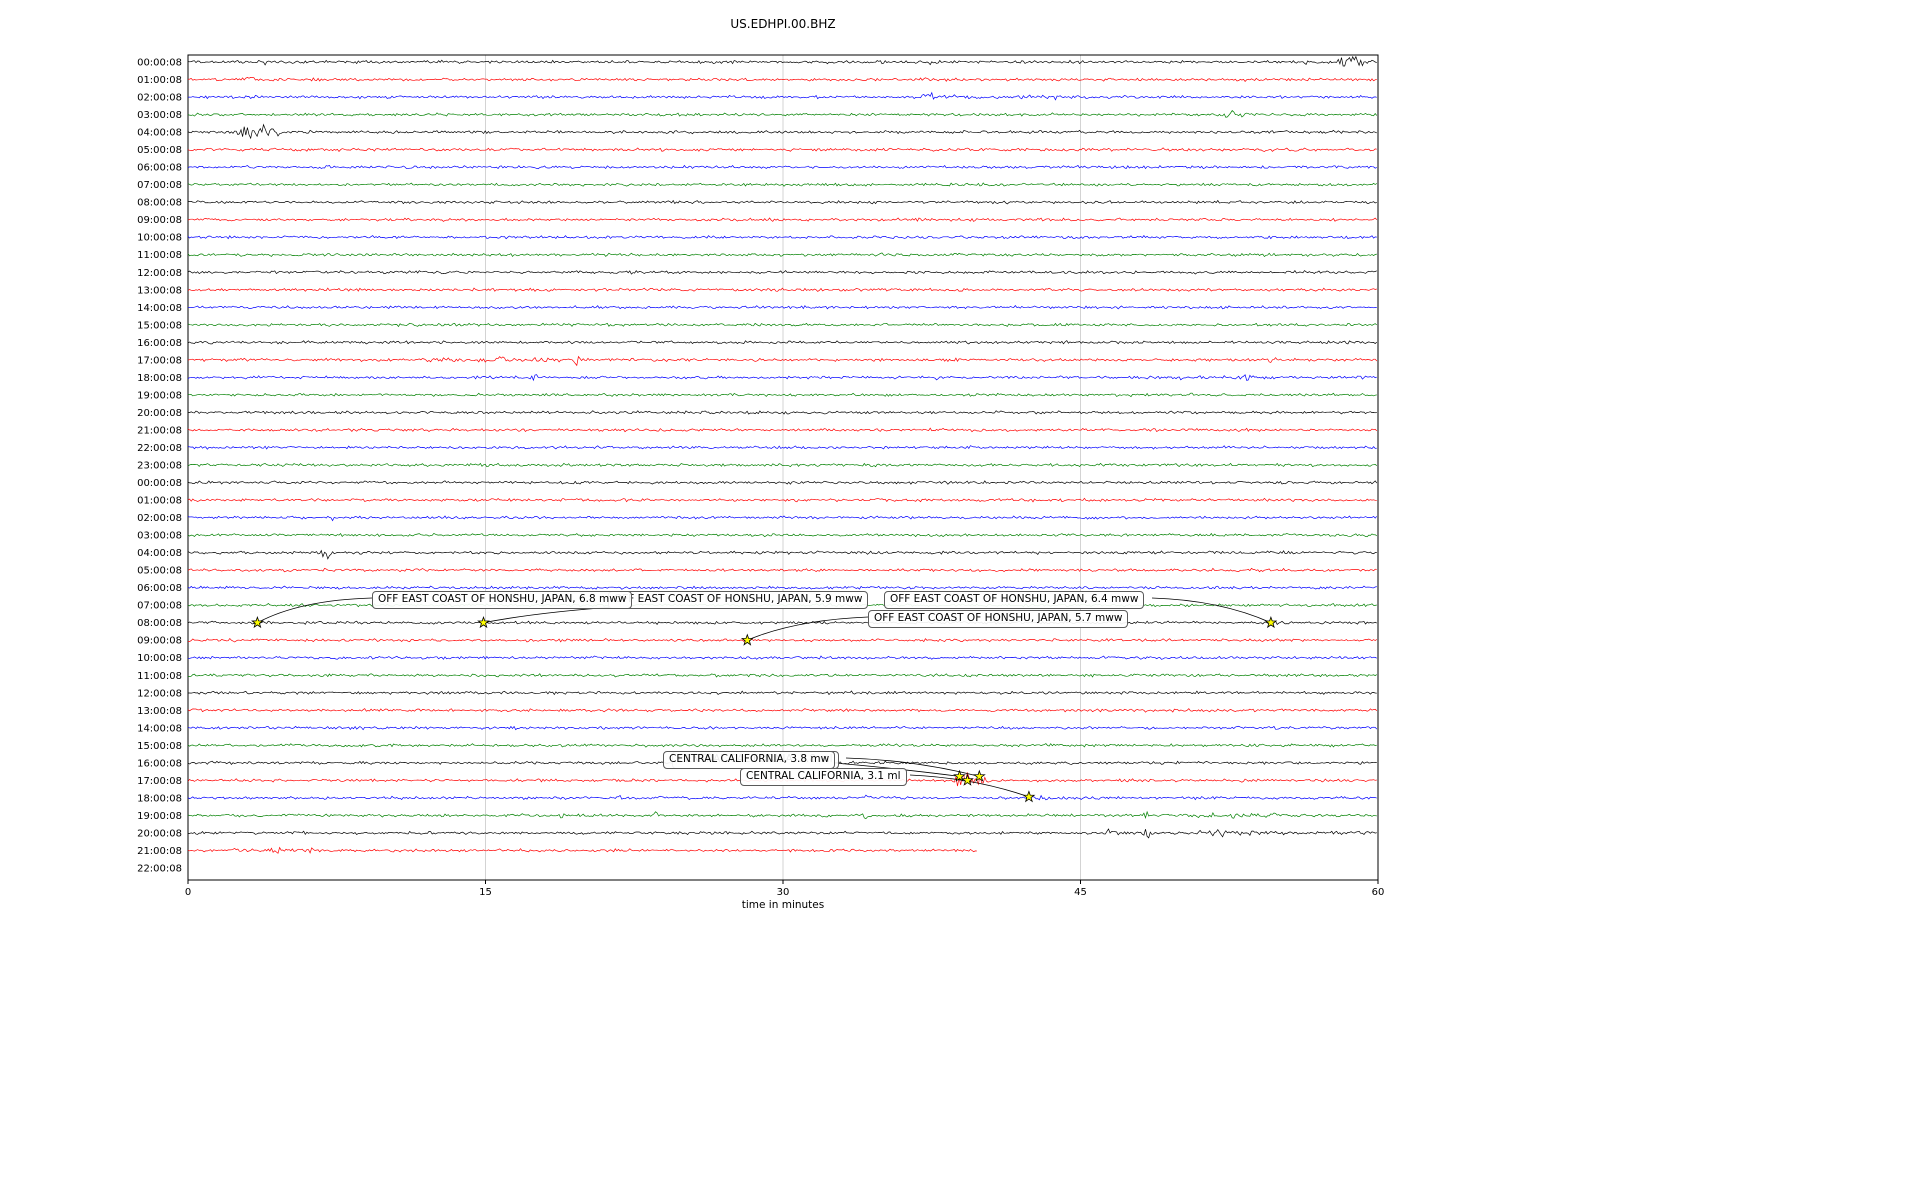 The width and height of the screenshot is (1920, 1200). What do you see at coordinates (749, 760) in the screenshot?
I see `event-annotation: CENTRAL CALIFORNIA, 3.8 mw` at bounding box center [749, 760].